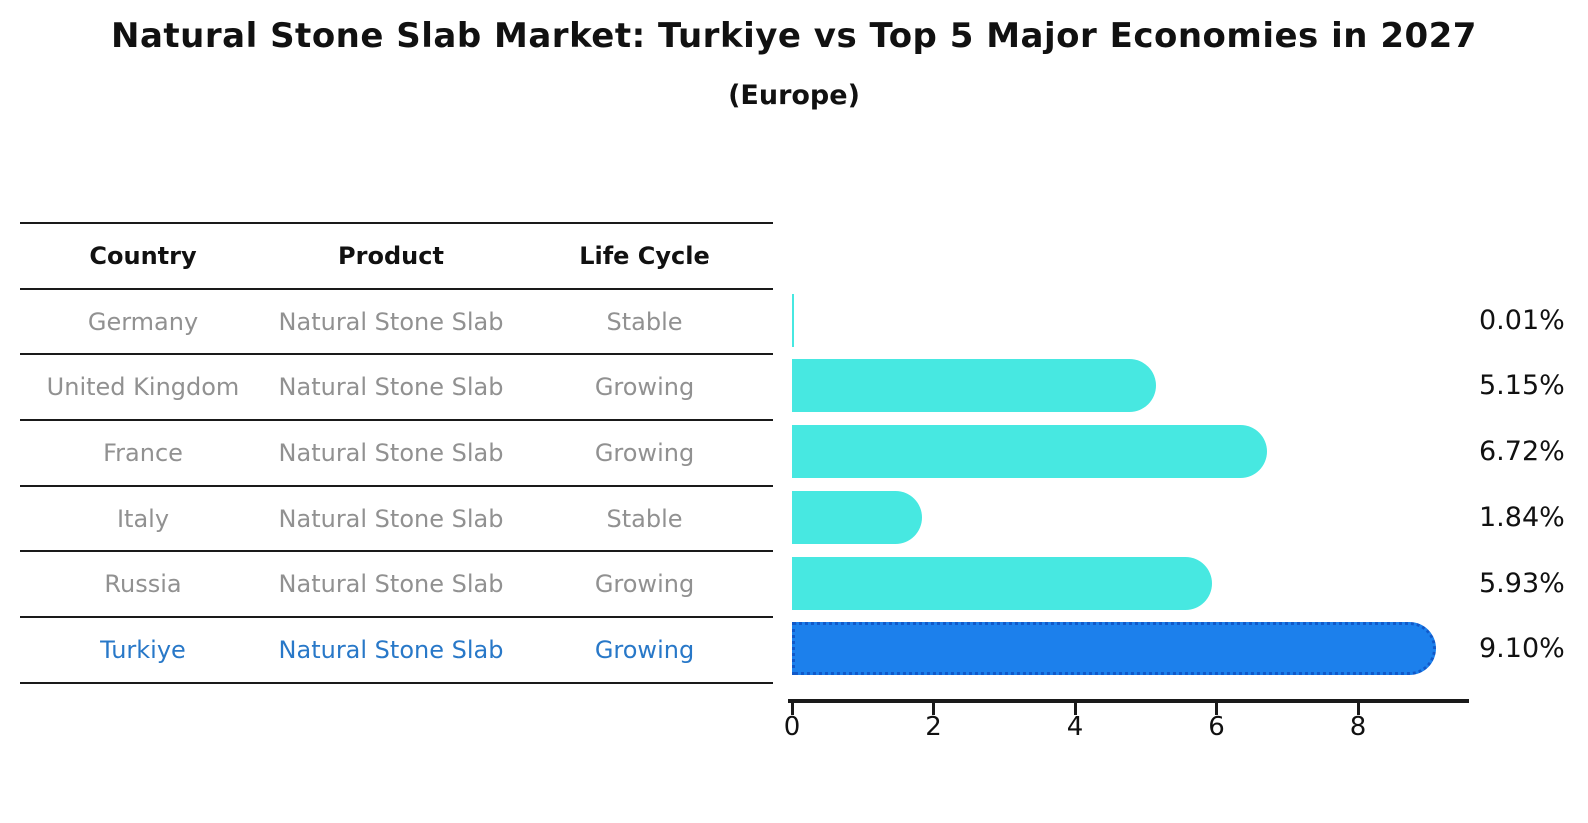 This screenshot has width=1588, height=823. I want to click on value-label-germany: 0.01%, so click(1522, 320).